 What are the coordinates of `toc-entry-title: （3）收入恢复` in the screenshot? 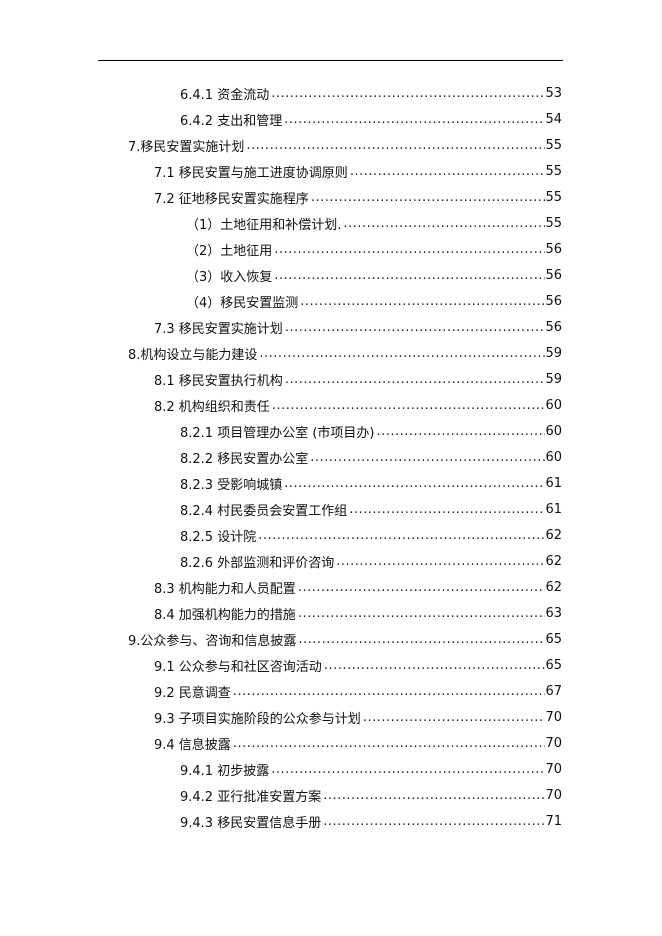 It's located at (229, 277).